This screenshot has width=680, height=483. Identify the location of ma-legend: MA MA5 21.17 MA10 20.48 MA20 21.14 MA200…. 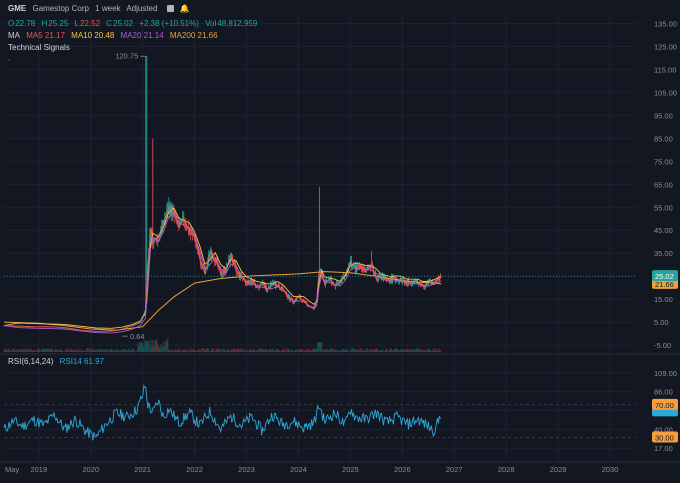
(115, 35).